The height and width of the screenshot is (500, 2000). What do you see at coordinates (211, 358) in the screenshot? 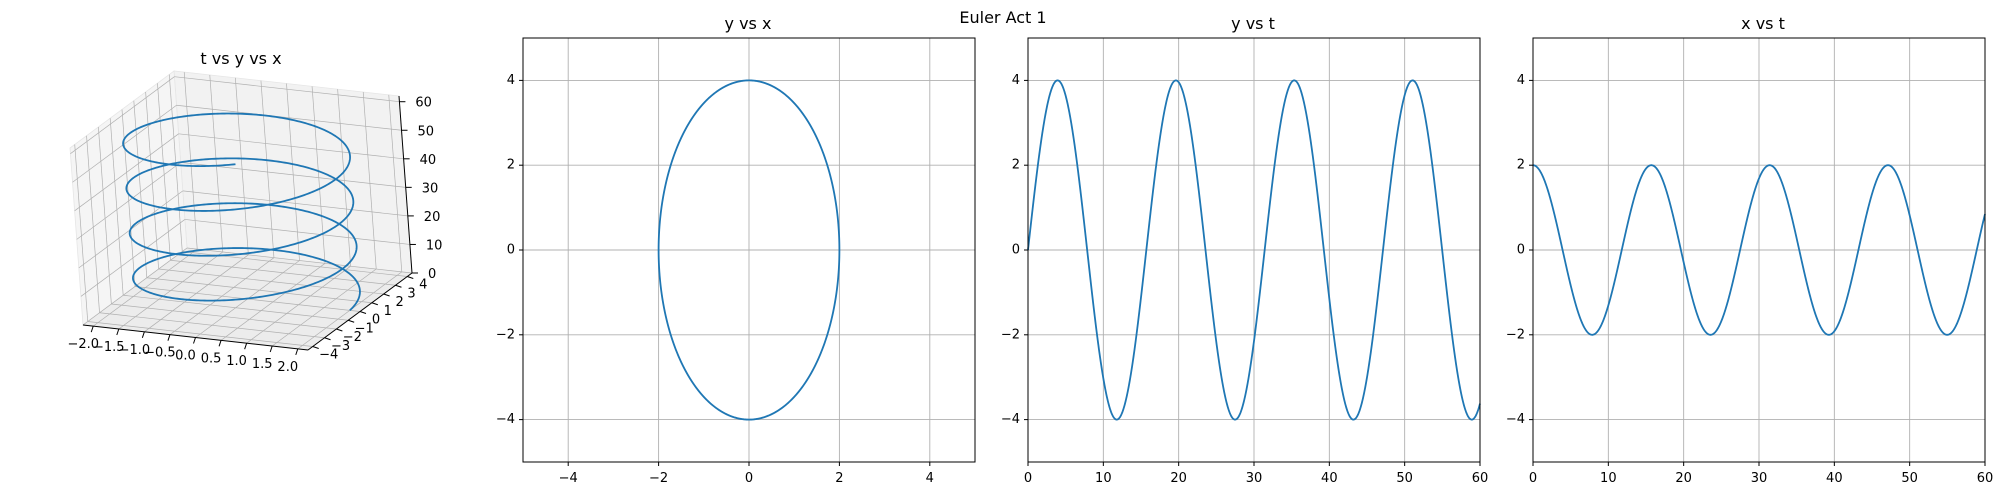
I see `x-tick-label: 0.5` at bounding box center [211, 358].